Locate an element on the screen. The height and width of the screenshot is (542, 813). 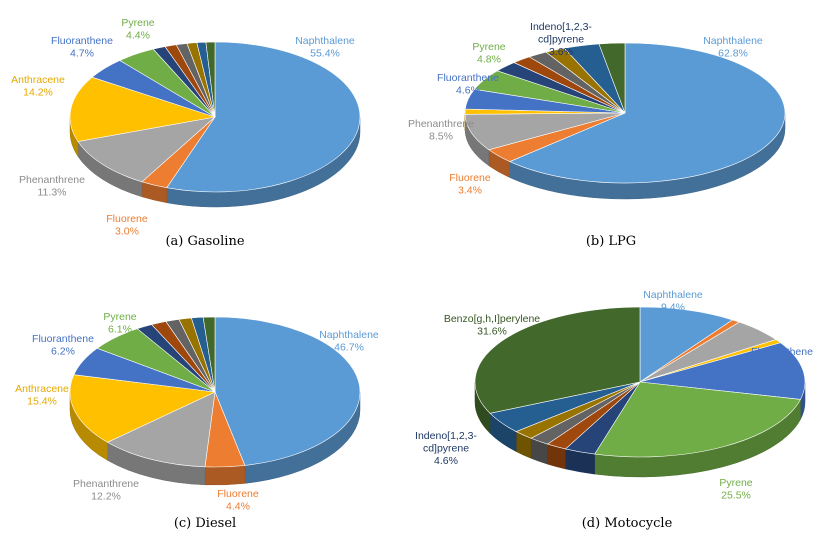
pie-slice-fluoranthene is located at coordinates (722, 371).